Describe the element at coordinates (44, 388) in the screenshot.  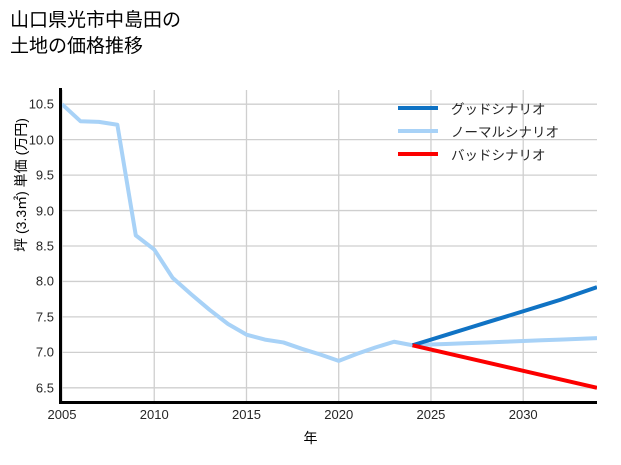
I see `y-tick-label: 6.5` at that location.